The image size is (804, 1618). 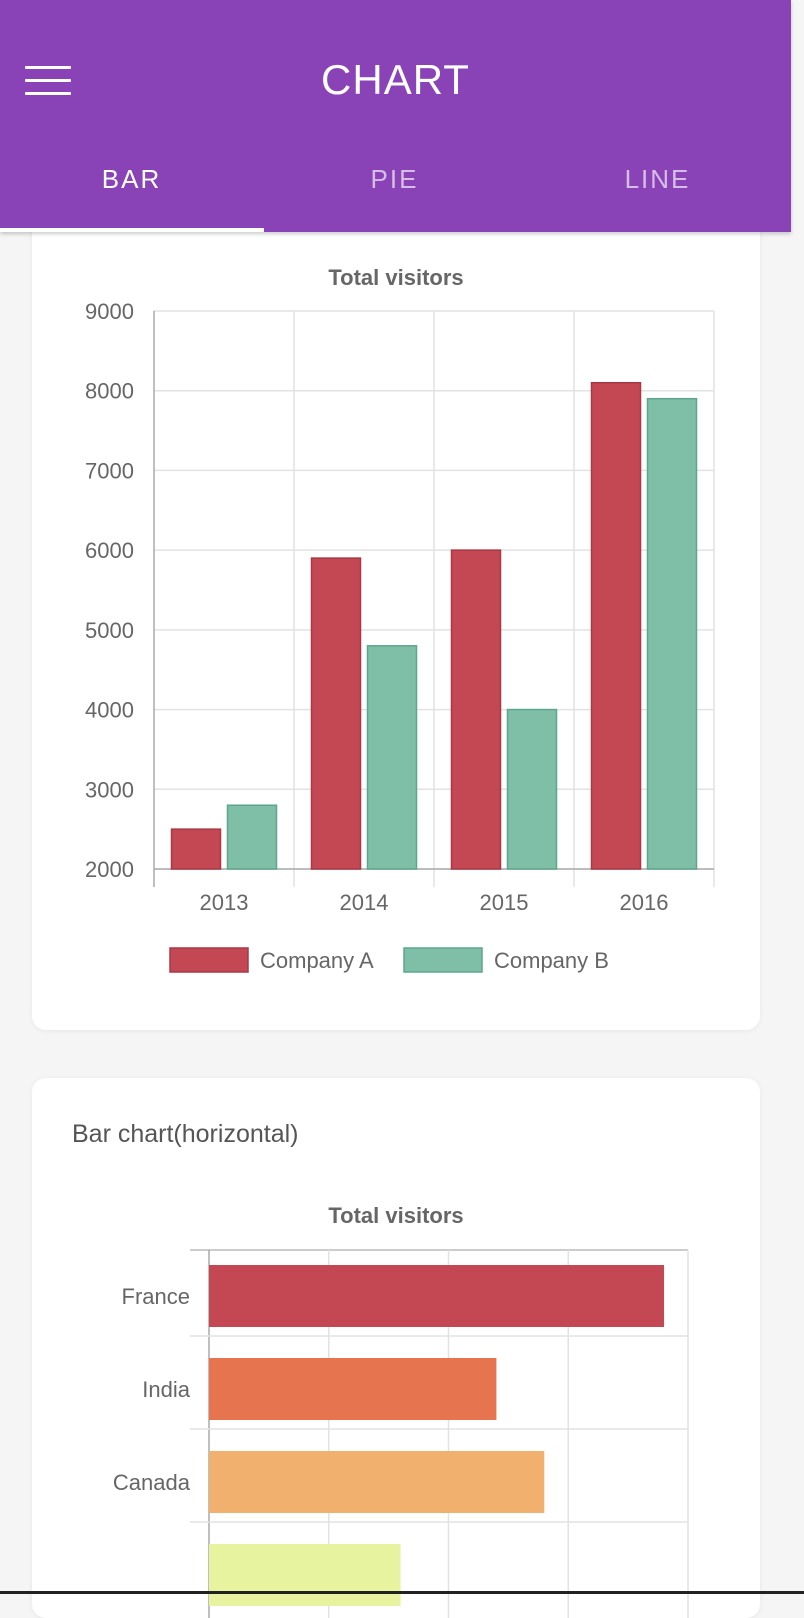 I want to click on horizontal-chart-card-title: Bar chart(horizontal), so click(x=185, y=1134).